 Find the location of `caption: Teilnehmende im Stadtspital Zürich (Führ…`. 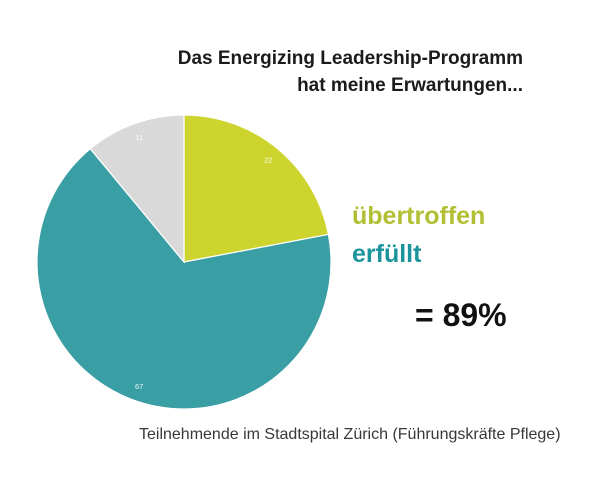

caption: Teilnehmende im Stadtspital Zürich (Führ… is located at coordinates (350, 434).